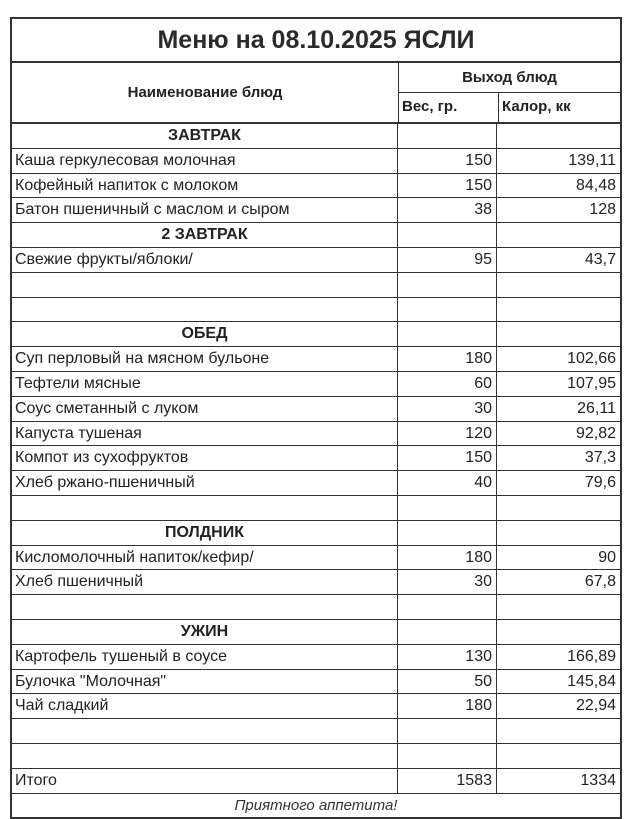 The height and width of the screenshot is (819, 638). What do you see at coordinates (600, 483) in the screenshot?
I see `calories-cell: 79,6` at bounding box center [600, 483].